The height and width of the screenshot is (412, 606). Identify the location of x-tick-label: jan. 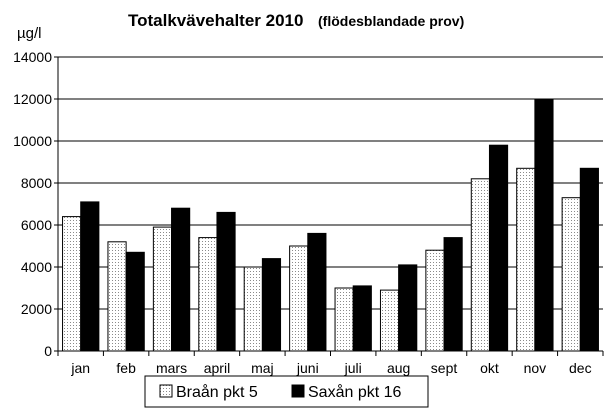
(80, 368).